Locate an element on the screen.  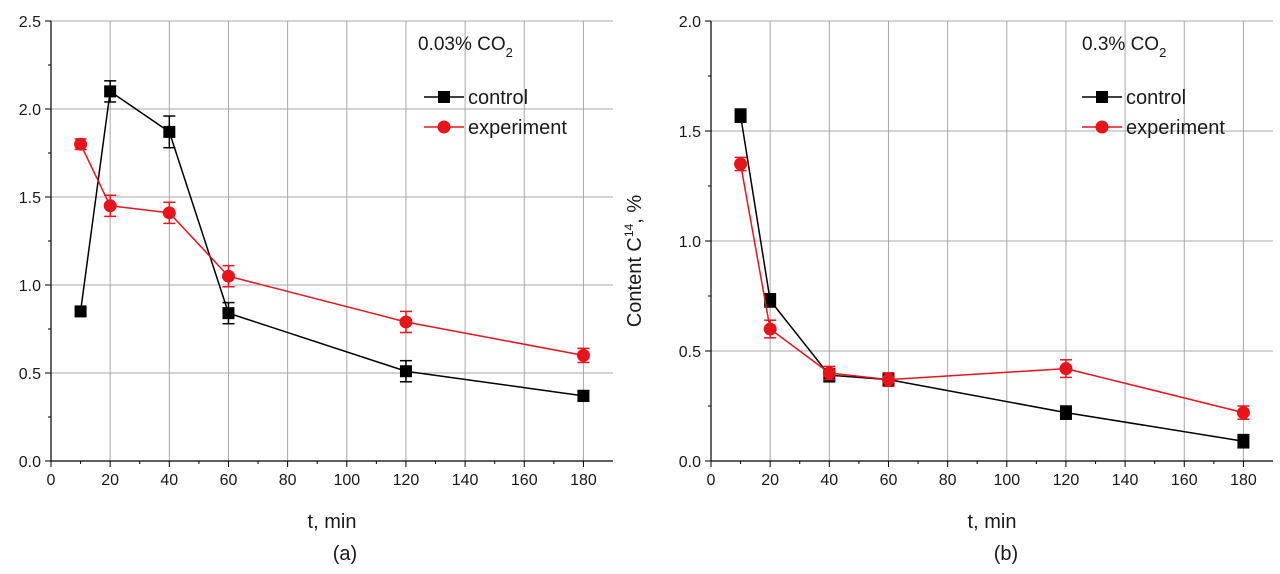
y-axis-title-main: Content C is located at coordinates (635, 282).